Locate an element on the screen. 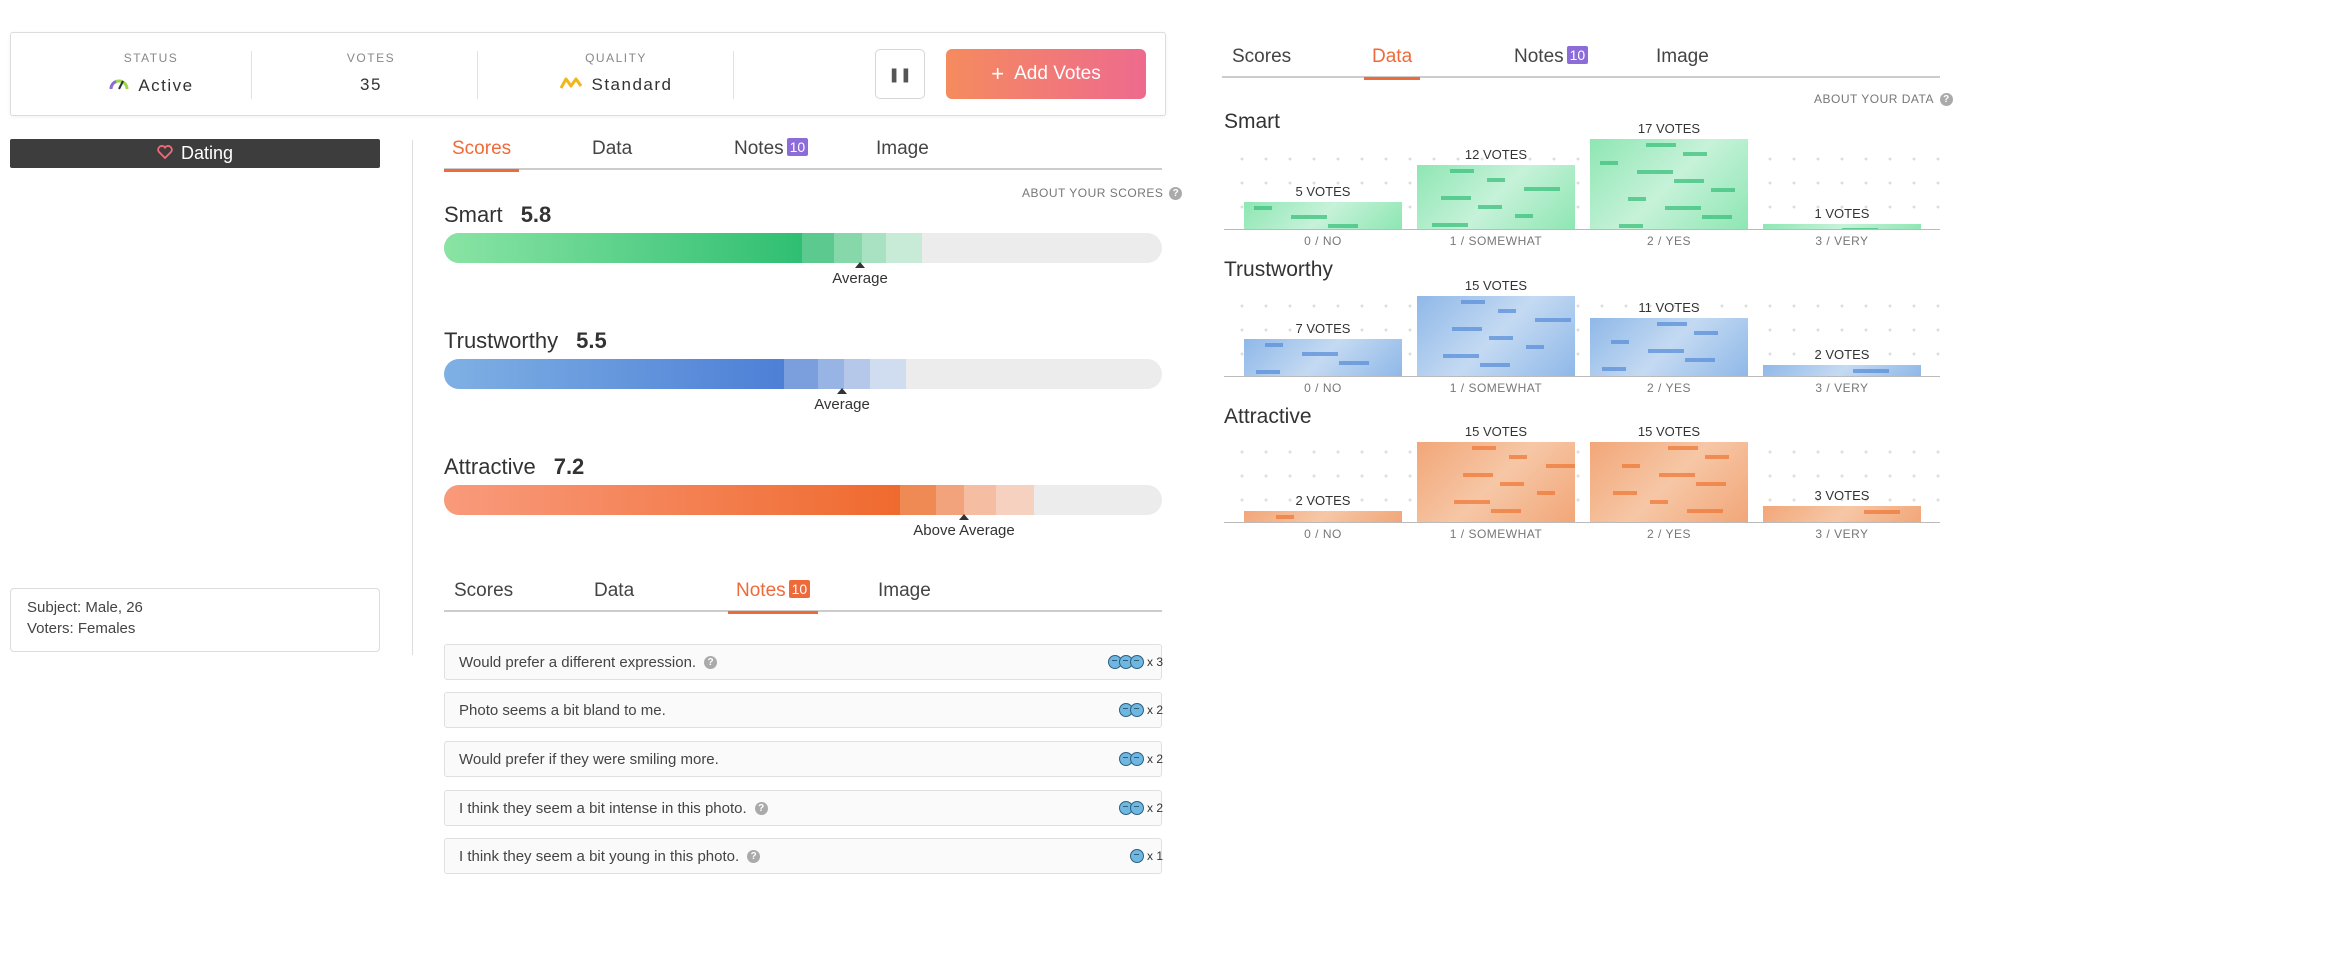  marker-label: Above Average is located at coordinates (964, 530).